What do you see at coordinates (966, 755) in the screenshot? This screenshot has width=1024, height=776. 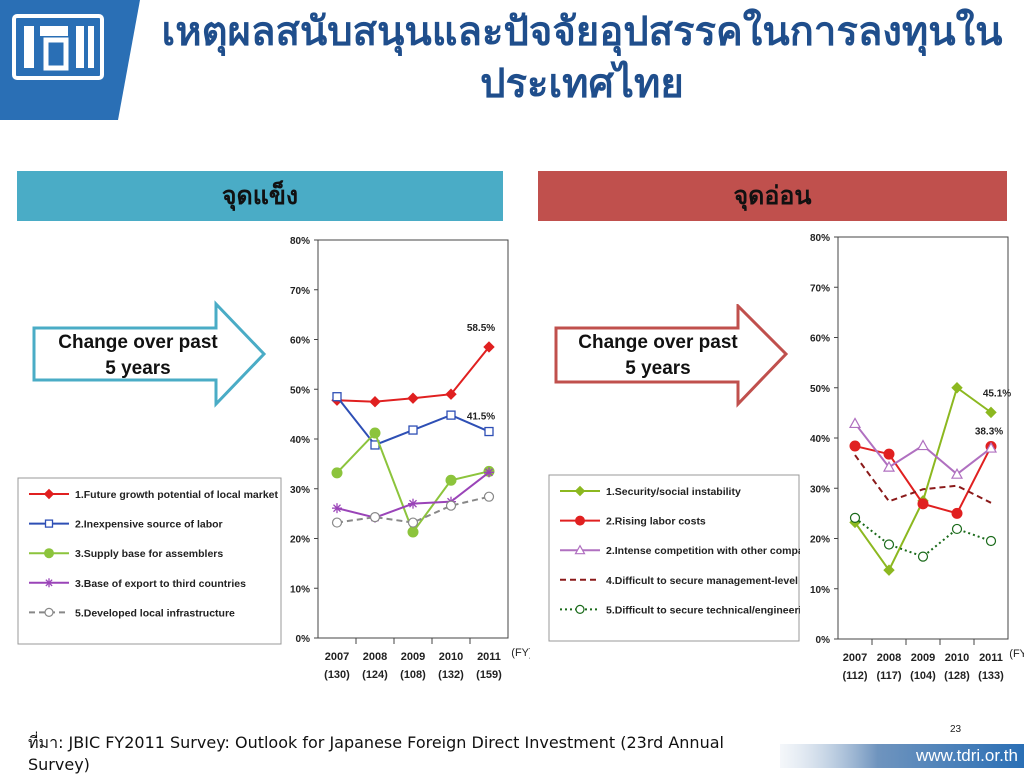 I see `website-link: www.tdri.or.th` at bounding box center [966, 755].